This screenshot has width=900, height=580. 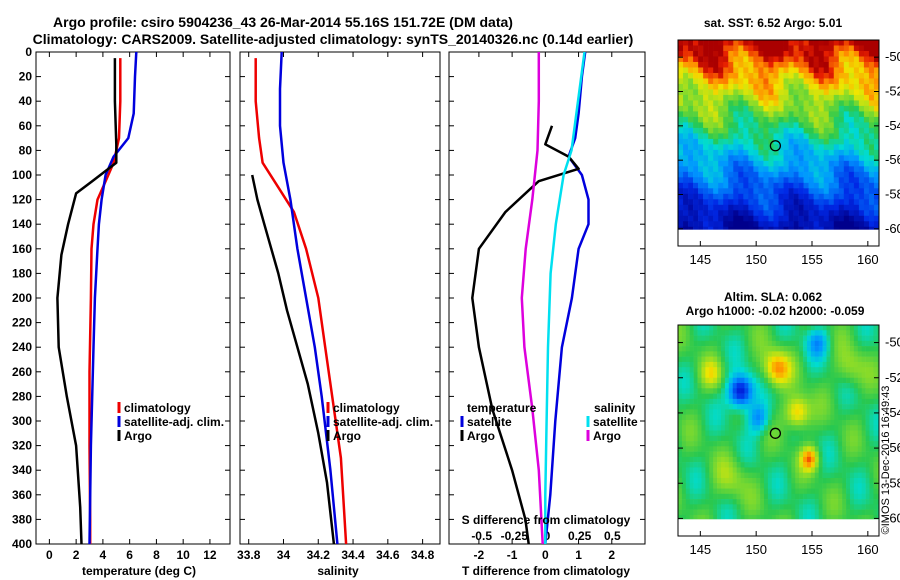 What do you see at coordinates (338, 571) in the screenshot?
I see `salinity-xlabel: salinity` at bounding box center [338, 571].